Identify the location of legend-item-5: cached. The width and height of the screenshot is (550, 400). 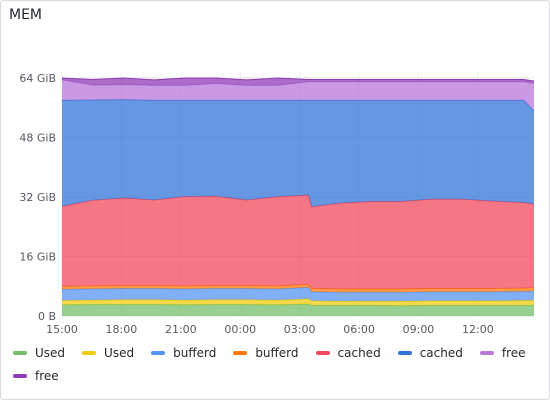
(348, 352).